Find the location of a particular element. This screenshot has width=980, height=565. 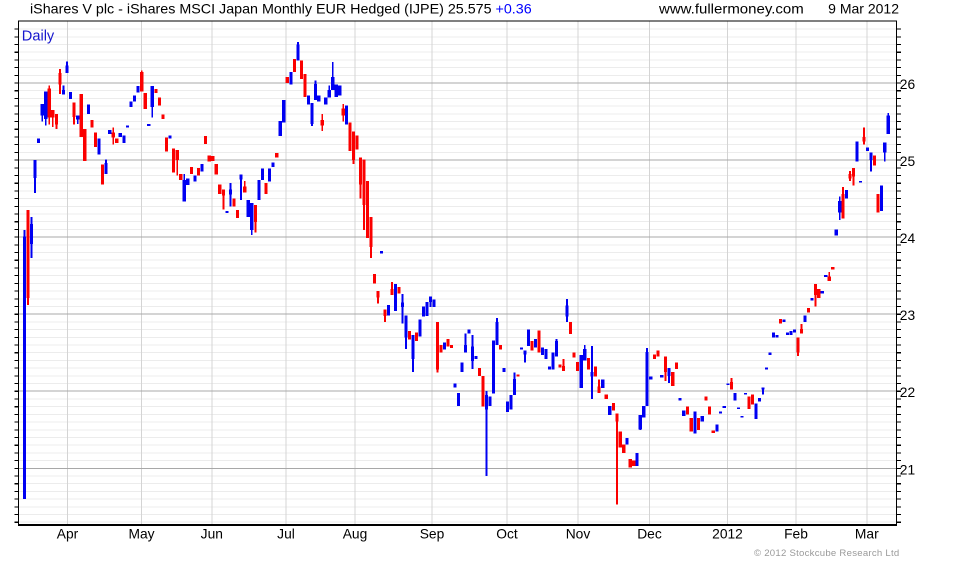

svg-text: Mar is located at coordinates (867, 533).